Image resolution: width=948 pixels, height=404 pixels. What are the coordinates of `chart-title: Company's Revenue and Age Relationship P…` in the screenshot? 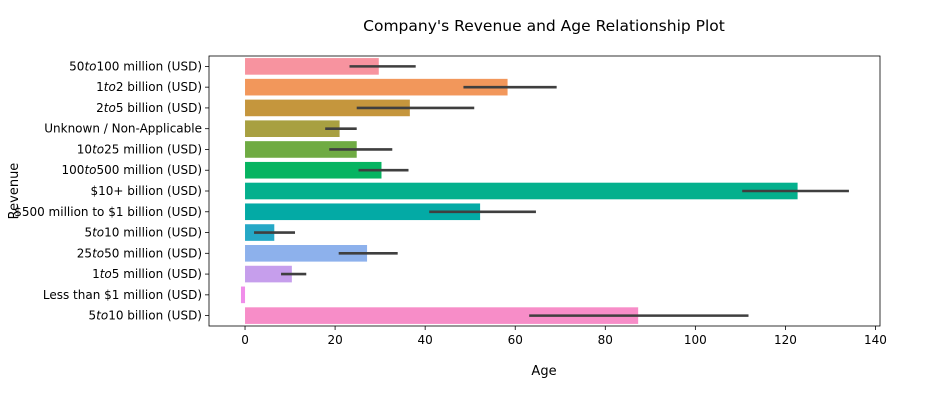 It's located at (544, 26).